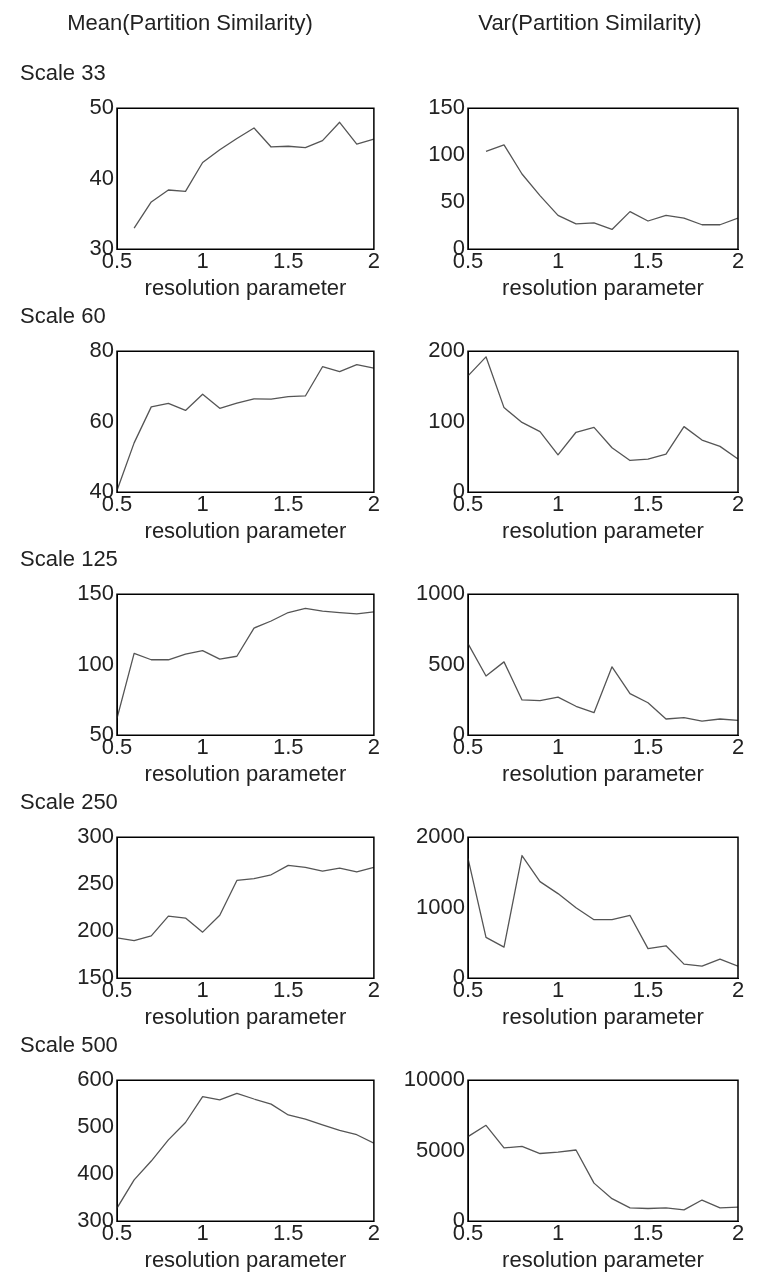 The width and height of the screenshot is (761, 1285). I want to click on y-tick-label: 40, so click(101, 177).